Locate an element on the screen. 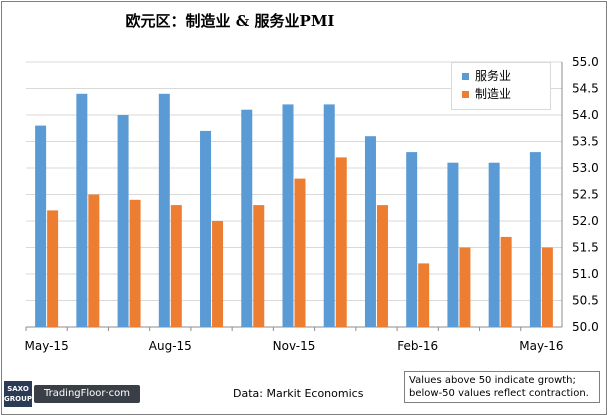 The height and width of the screenshot is (416, 608). legend-item-services: 服务业 is located at coordinates (486, 76).